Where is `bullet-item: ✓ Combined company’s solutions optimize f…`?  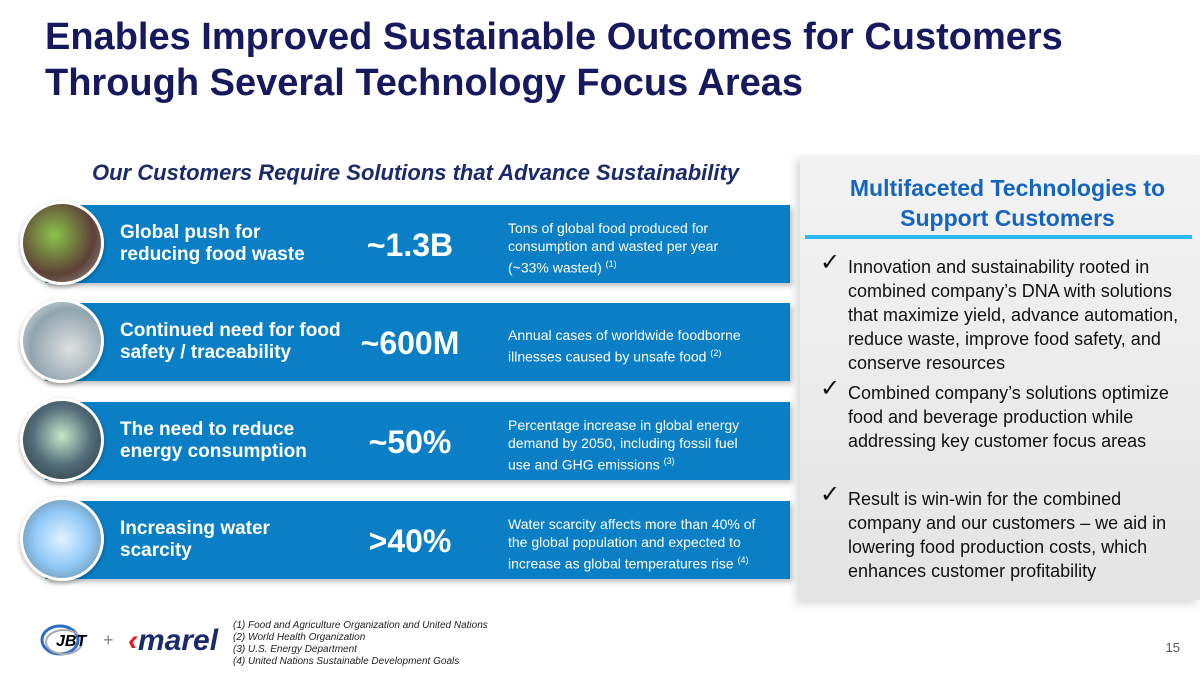
bullet-item: ✓ Combined company’s solutions optimize f… is located at coordinates (994, 413).